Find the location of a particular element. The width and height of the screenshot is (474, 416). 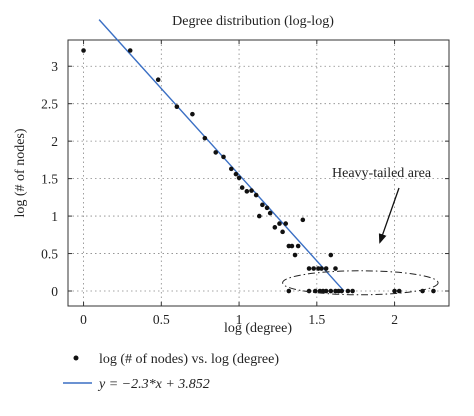

x-tick-label: 1 is located at coordinates (239, 319).